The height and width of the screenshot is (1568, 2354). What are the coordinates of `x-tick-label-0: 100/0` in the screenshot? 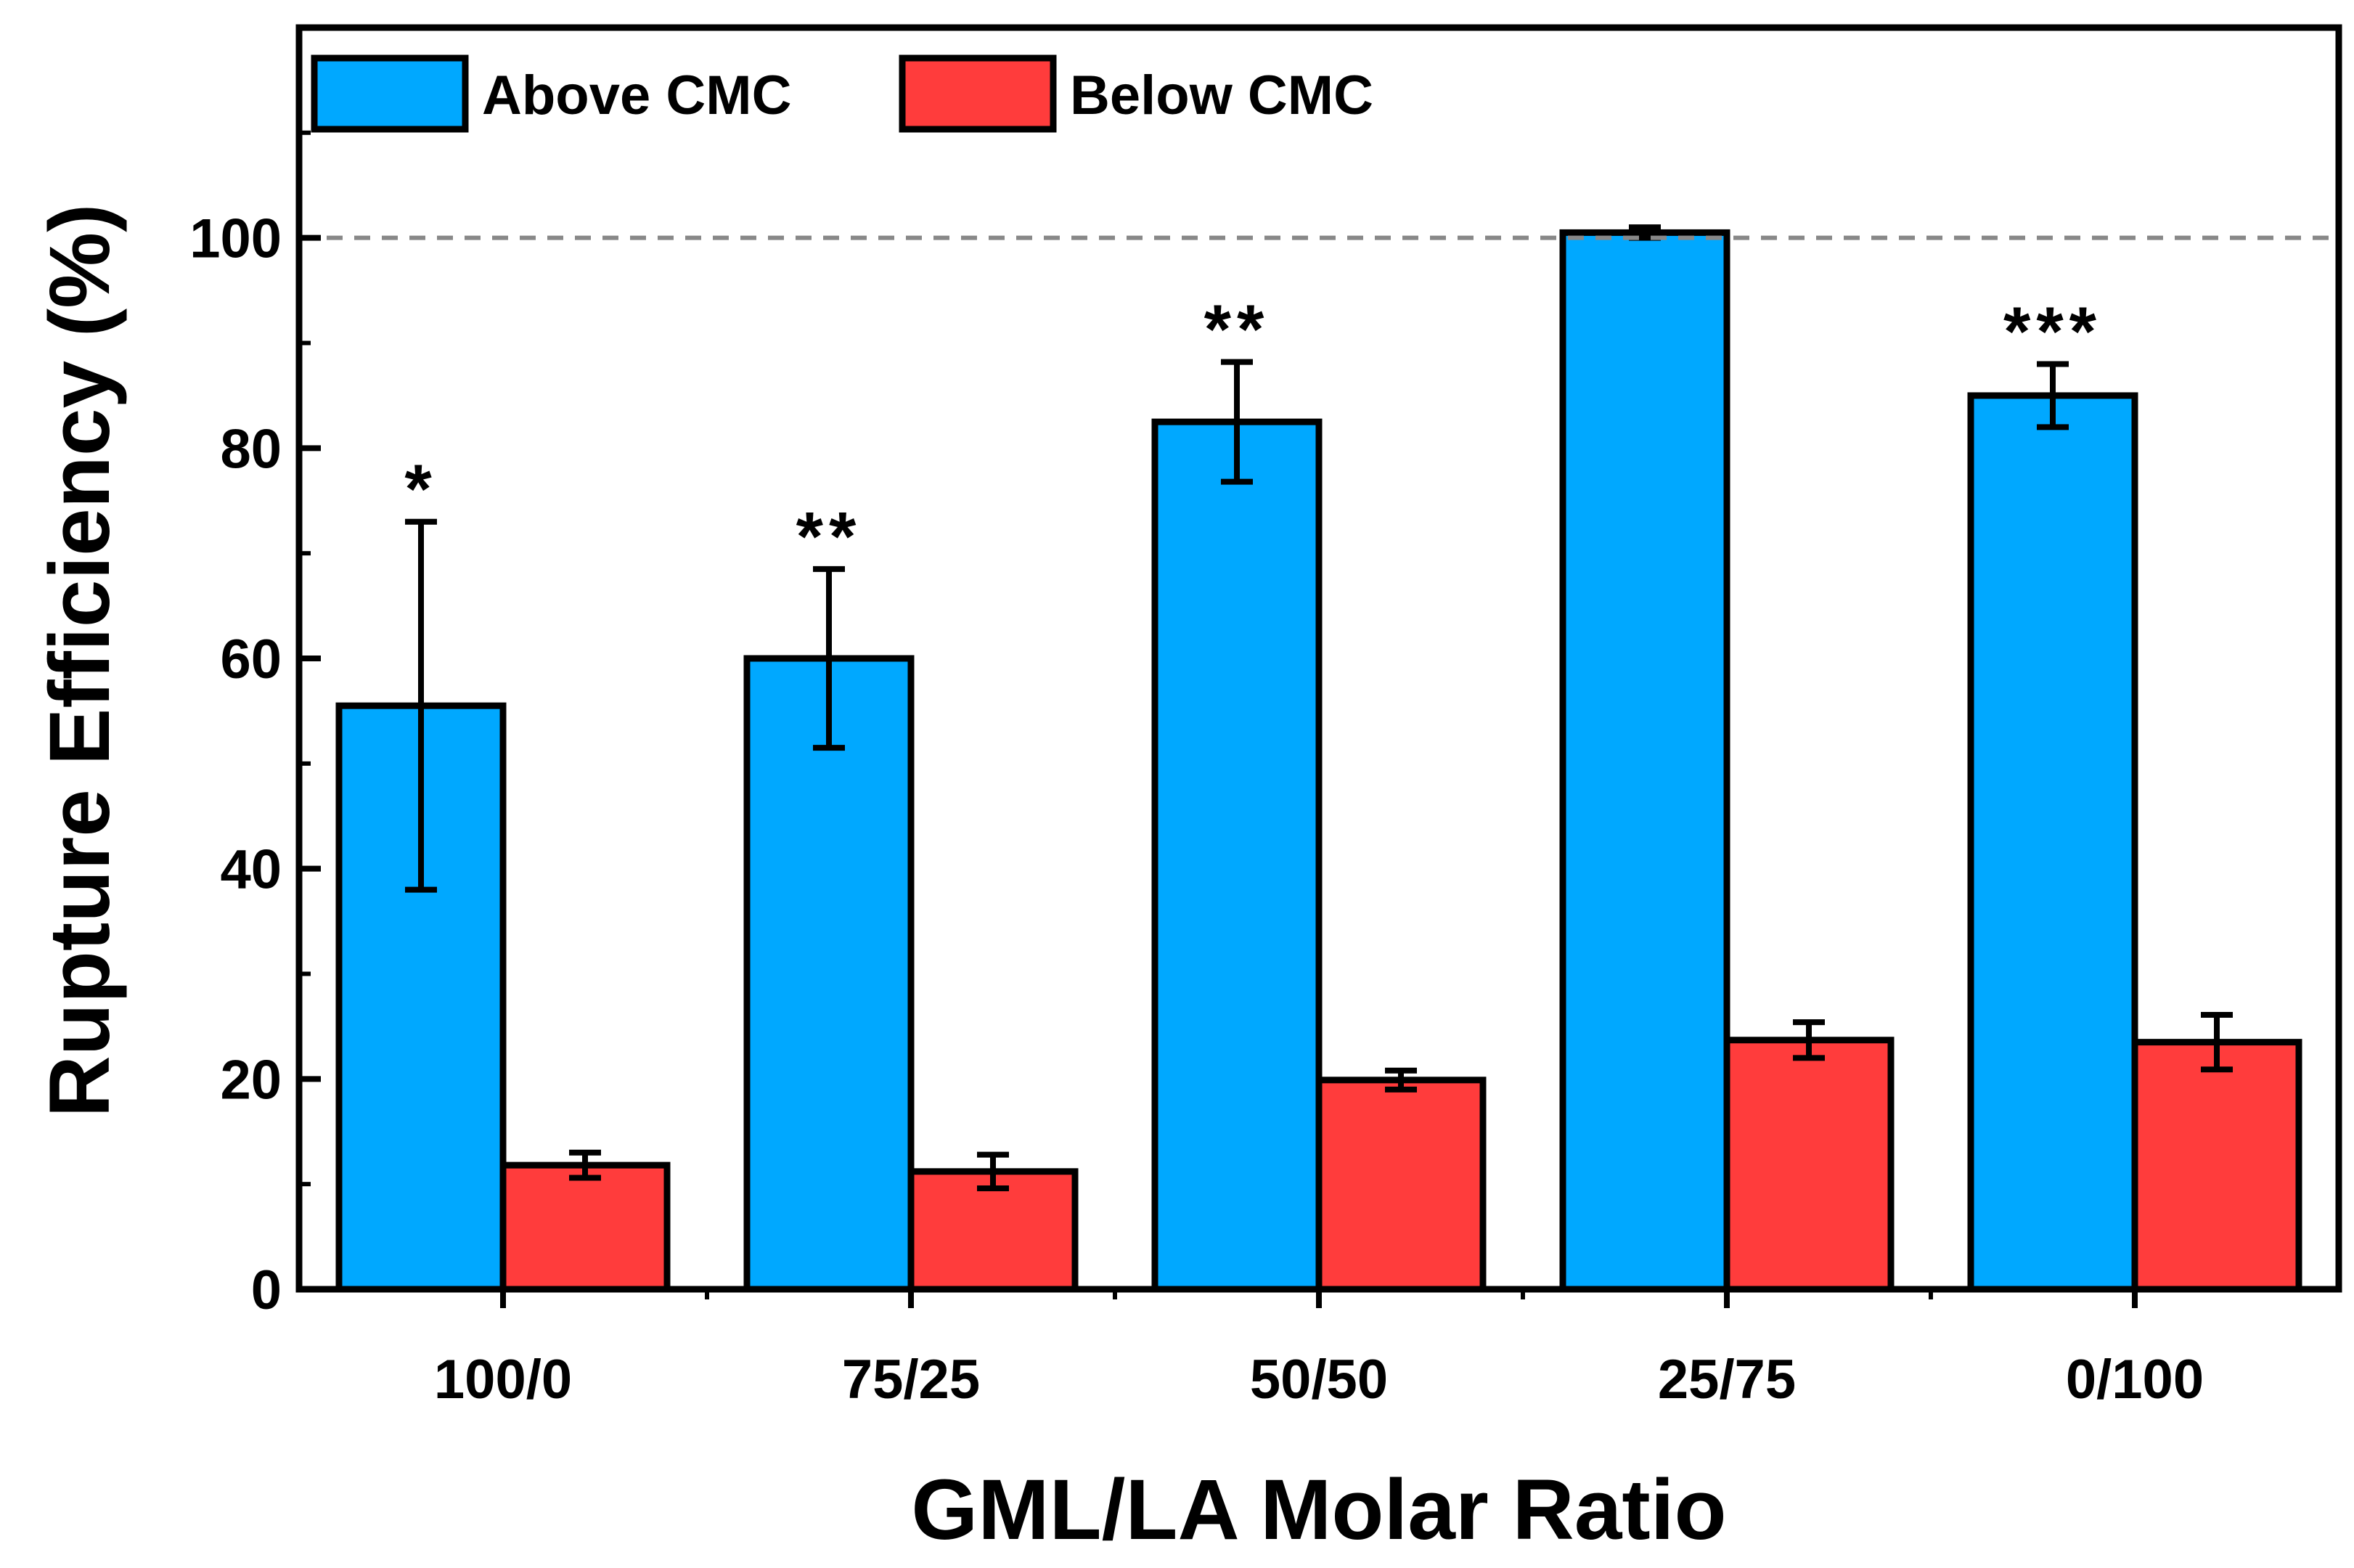 It's located at (503, 1380).